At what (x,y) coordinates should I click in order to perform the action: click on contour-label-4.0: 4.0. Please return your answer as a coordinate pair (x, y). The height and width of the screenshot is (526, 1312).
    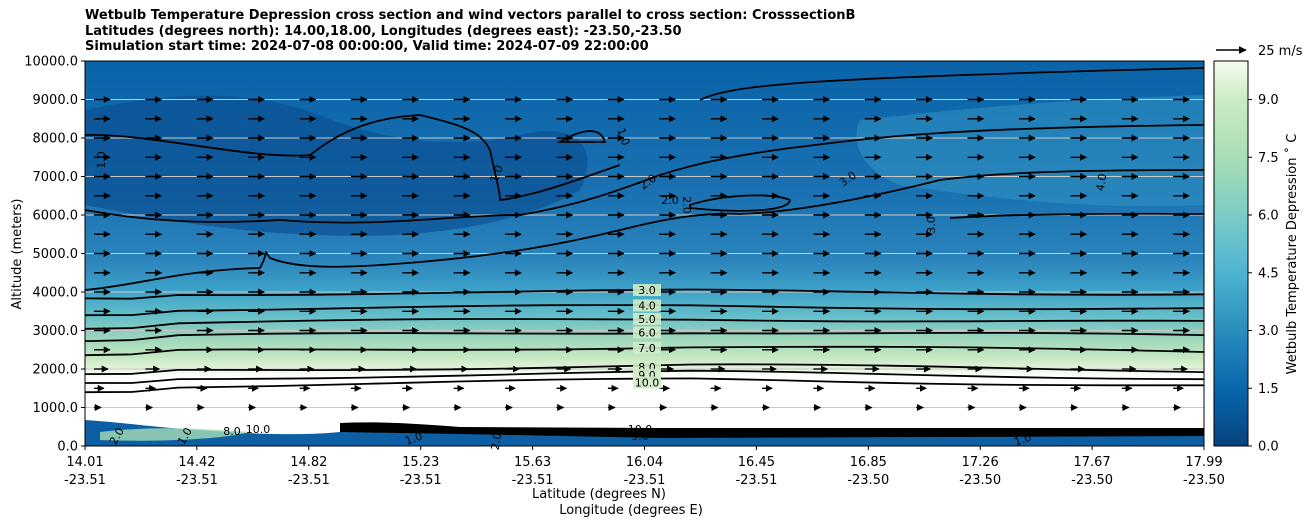
    Looking at the image, I should click on (647, 305).